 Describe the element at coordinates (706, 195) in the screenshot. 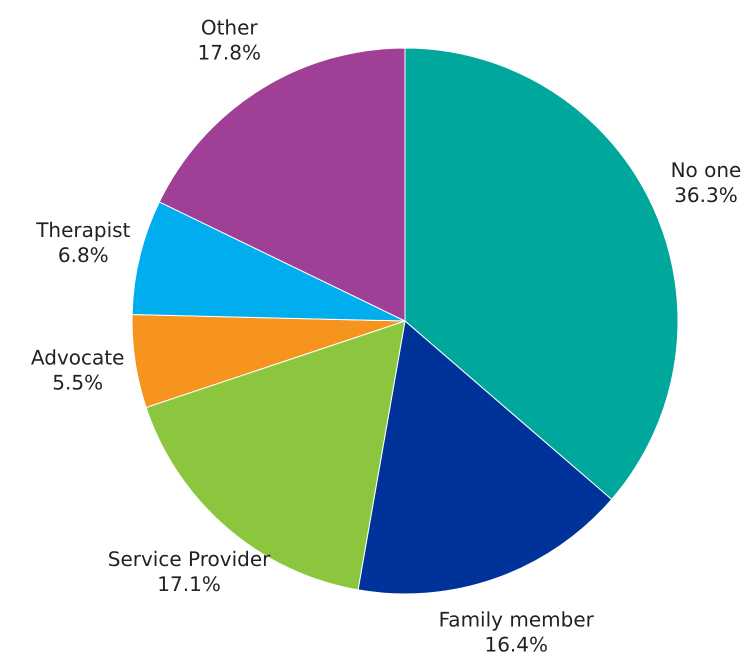

I see `data-label: 36.3%` at that location.